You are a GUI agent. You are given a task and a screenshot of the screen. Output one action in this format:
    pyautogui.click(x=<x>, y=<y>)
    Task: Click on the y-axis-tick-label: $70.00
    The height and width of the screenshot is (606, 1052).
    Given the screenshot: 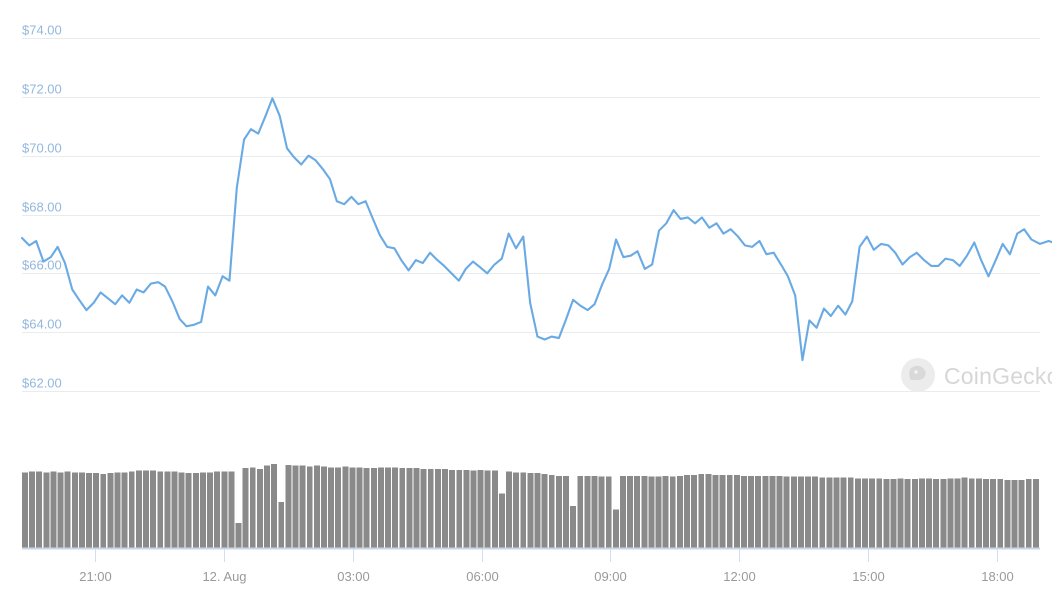 What is the action you would take?
    pyautogui.click(x=42, y=148)
    